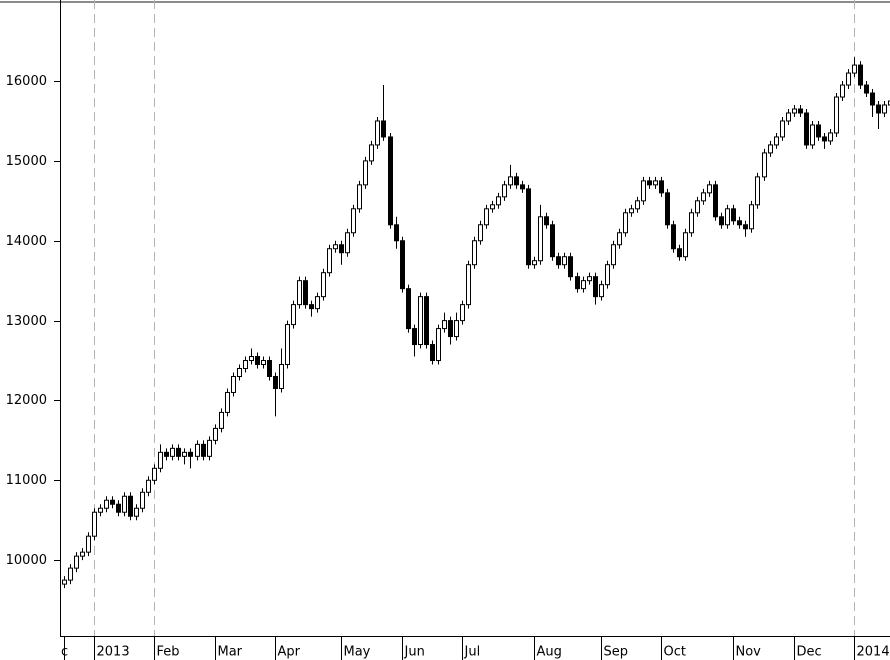 This screenshot has height=660, width=890. I want to click on x-tick-label: Aug, so click(549, 652).